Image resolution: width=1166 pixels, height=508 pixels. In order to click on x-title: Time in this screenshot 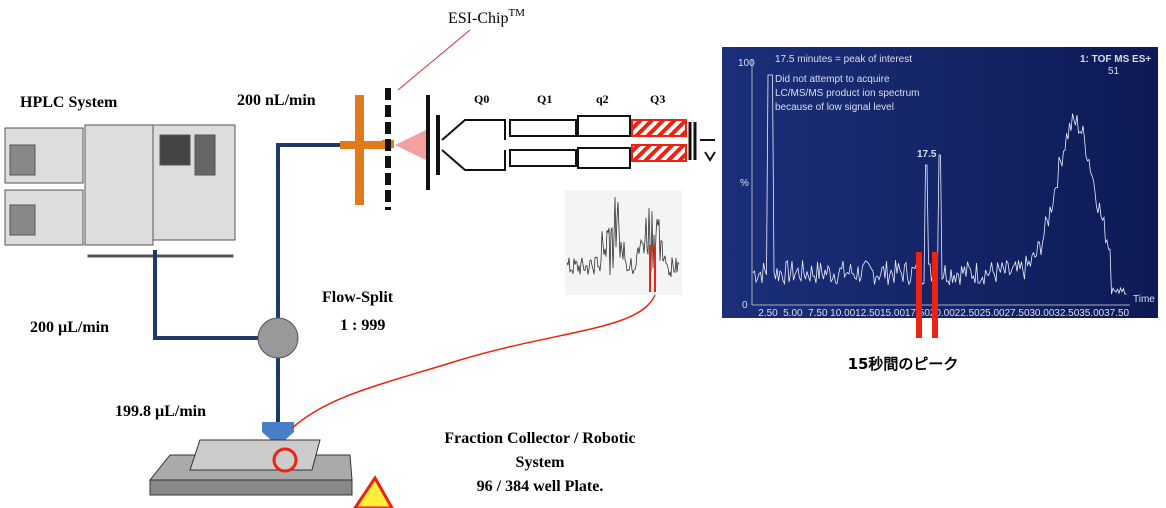, I will do `click(1144, 299)`.